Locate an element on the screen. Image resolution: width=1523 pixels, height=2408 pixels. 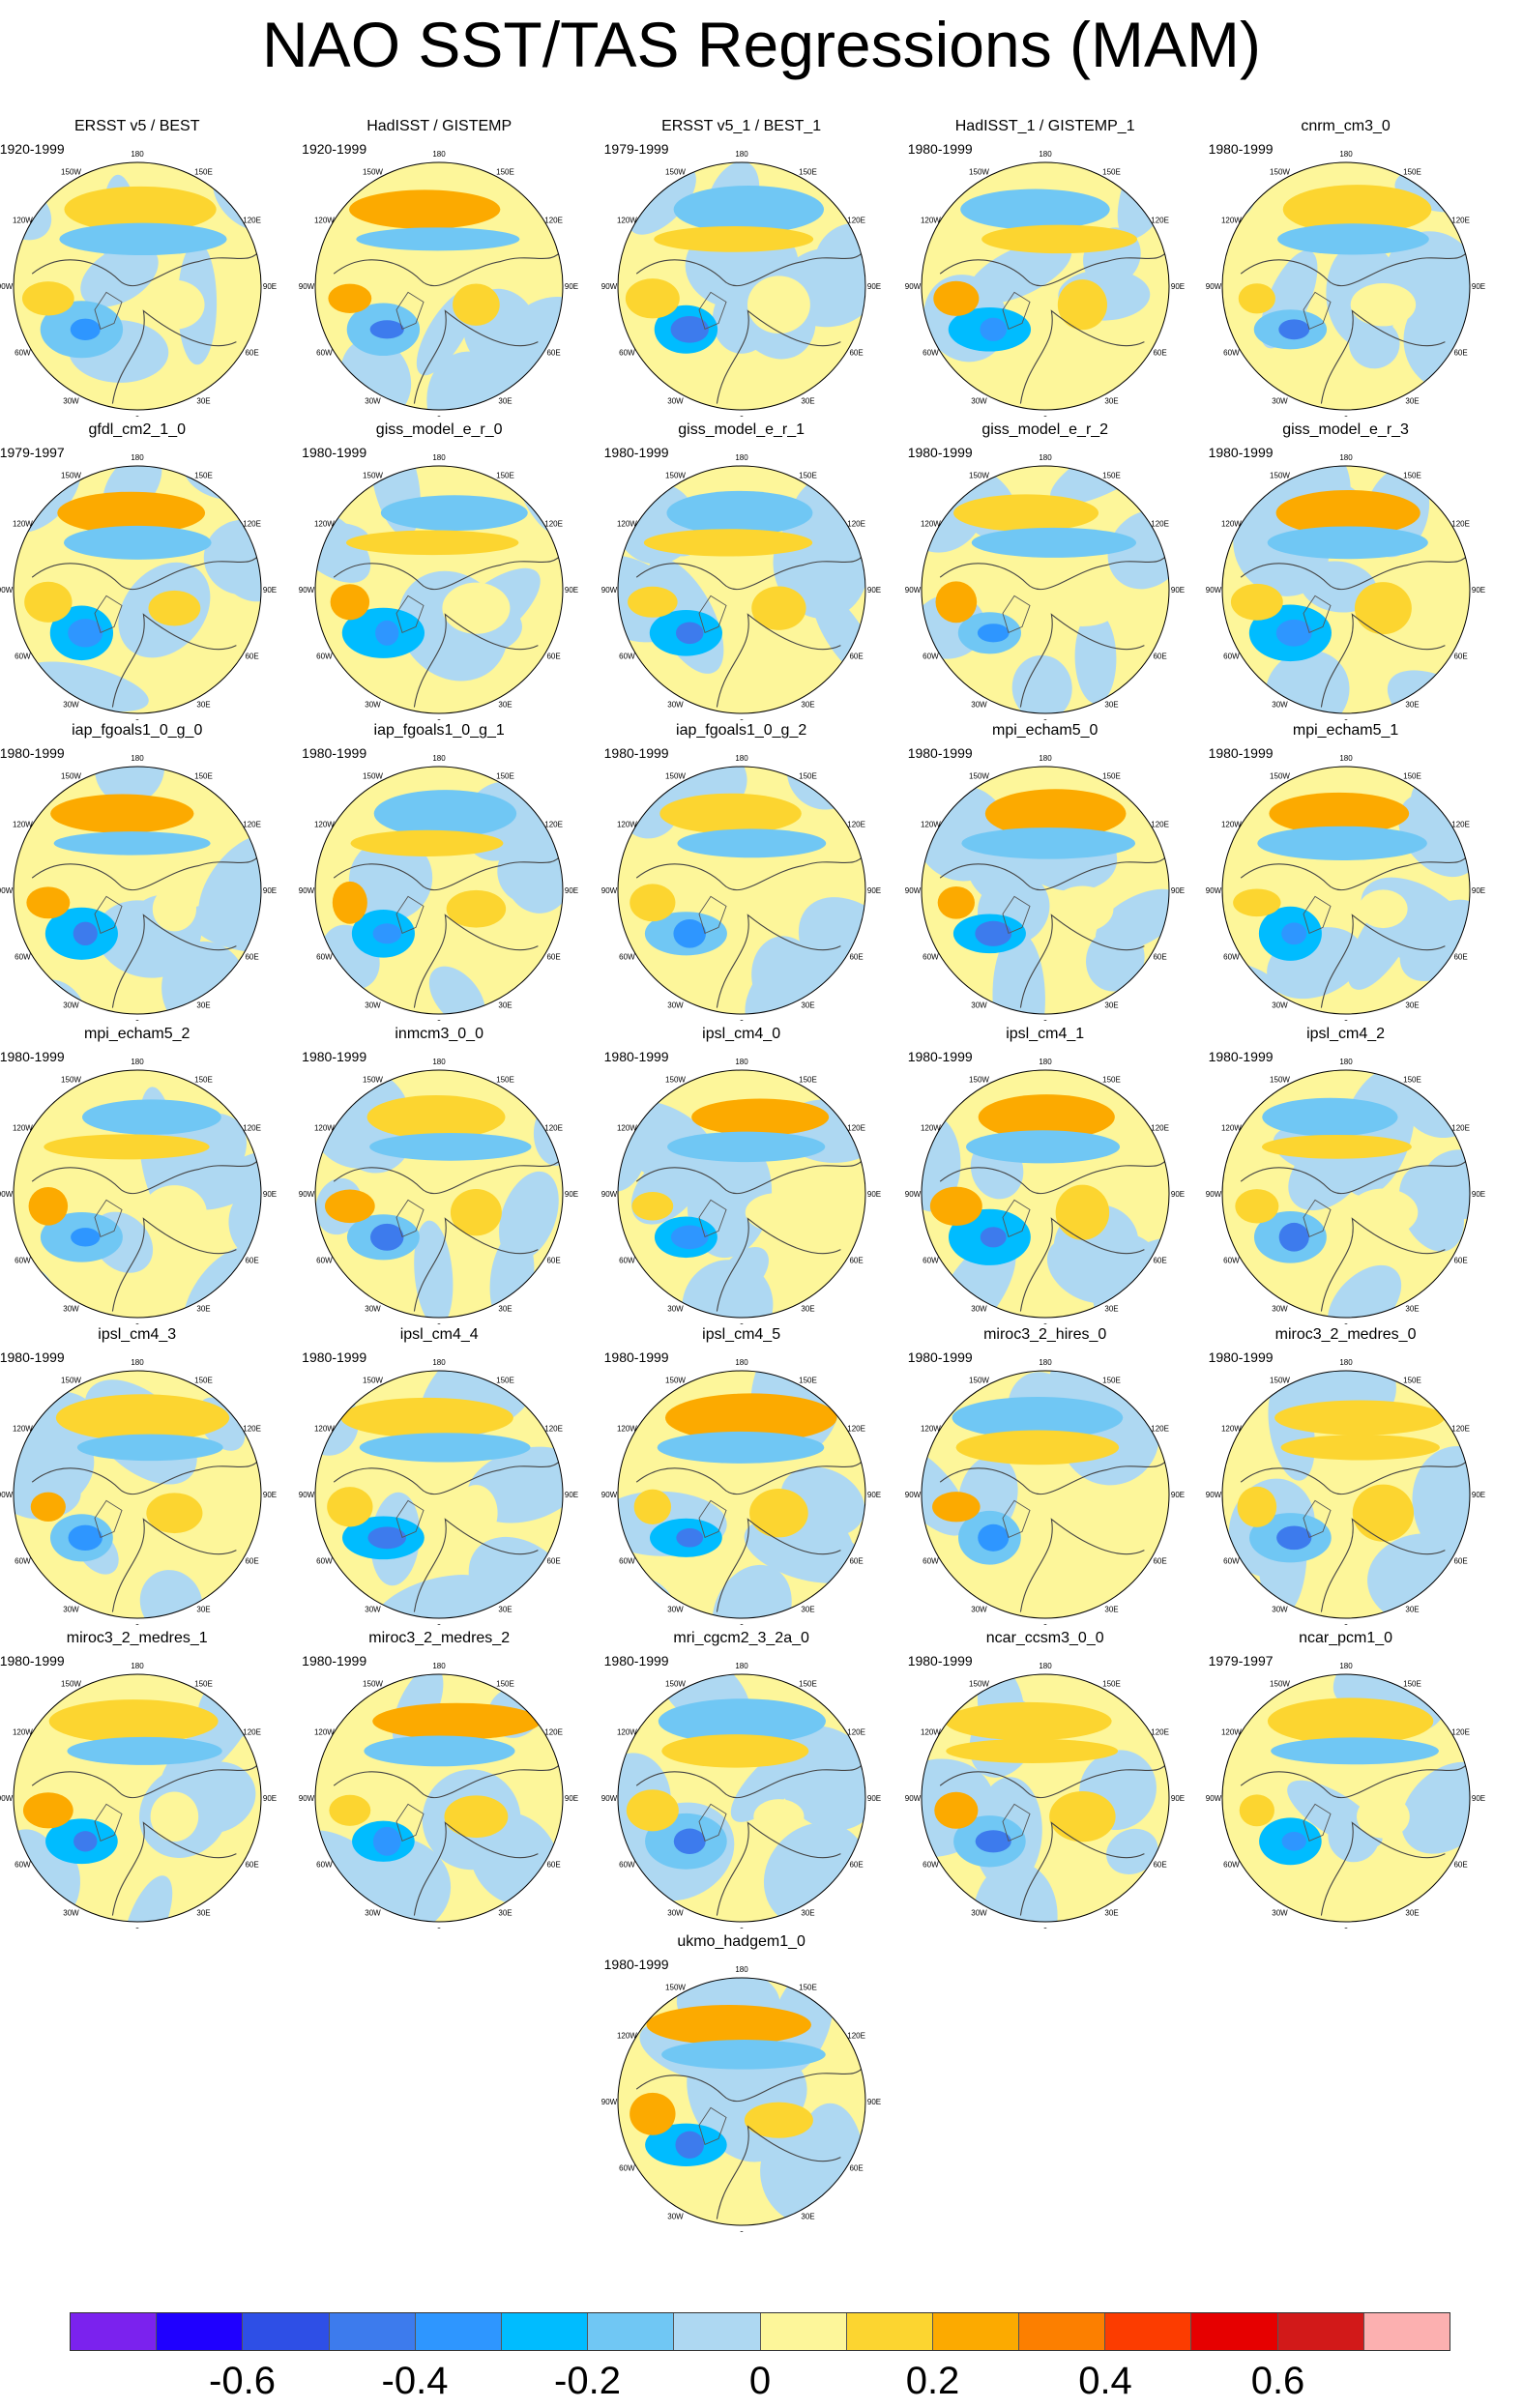
panel-period: 1979-1999 is located at coordinates (636, 148).